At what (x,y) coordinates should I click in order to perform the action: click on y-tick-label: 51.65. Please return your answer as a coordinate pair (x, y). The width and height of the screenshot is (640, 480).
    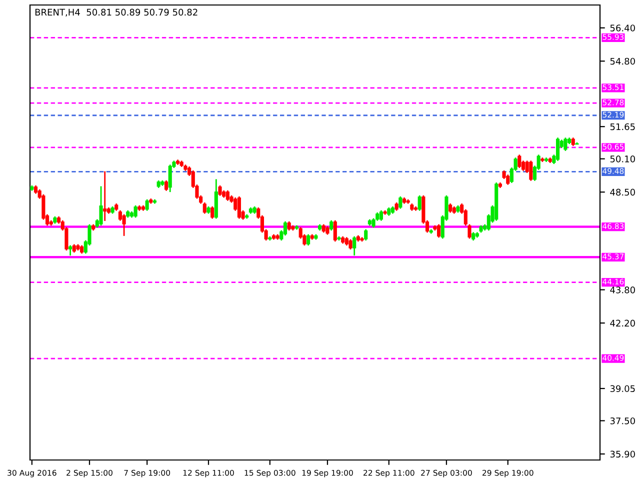
    Looking at the image, I should click on (622, 126).